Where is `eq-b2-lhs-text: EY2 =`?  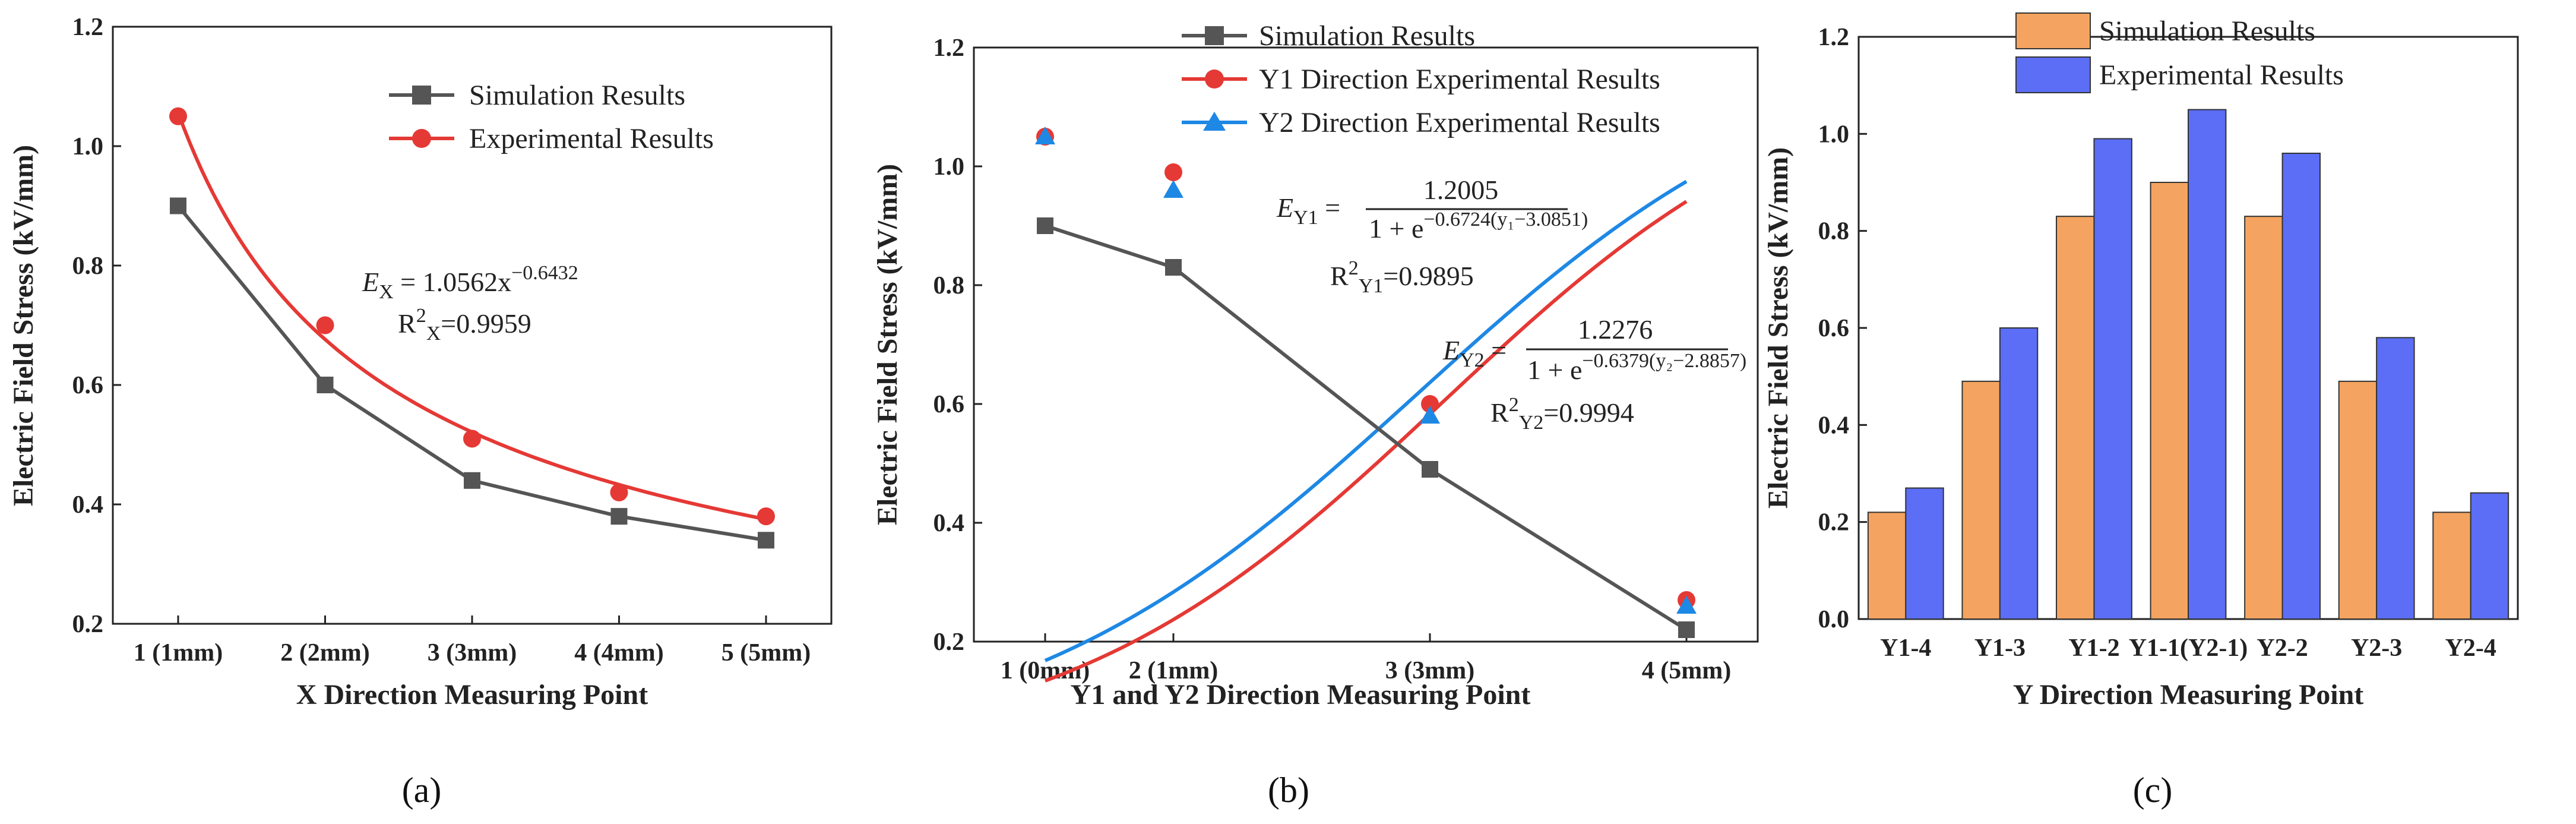 eq-b2-lhs-text: EY2 = is located at coordinates (1474, 353).